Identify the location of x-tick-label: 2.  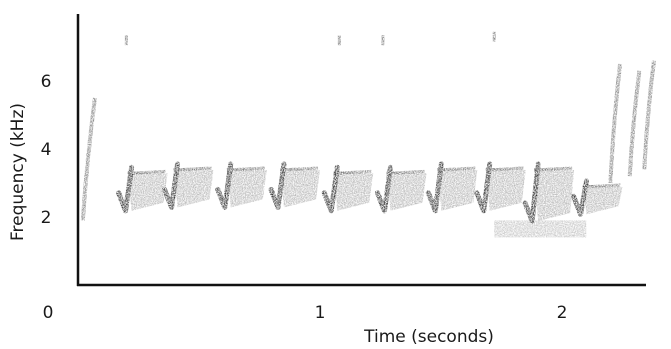
(562, 313).